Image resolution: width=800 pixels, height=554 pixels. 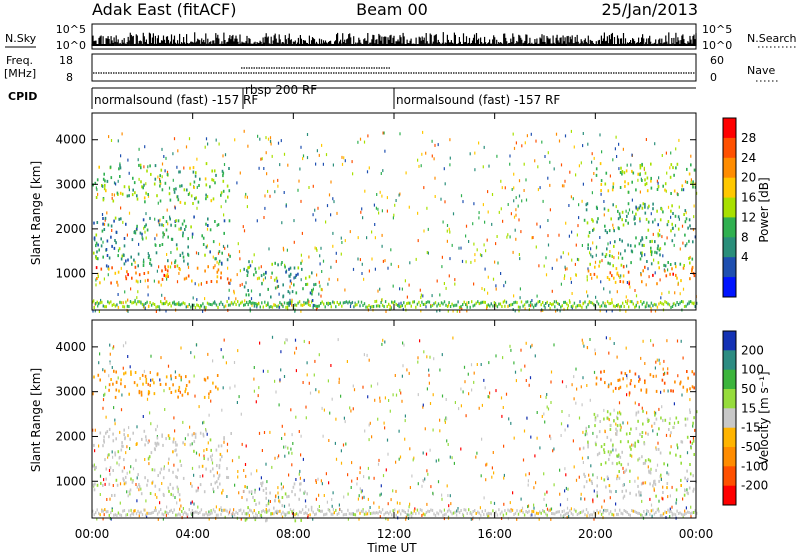 I want to click on power-colorbar-title: Power [dB], so click(x=764, y=209).